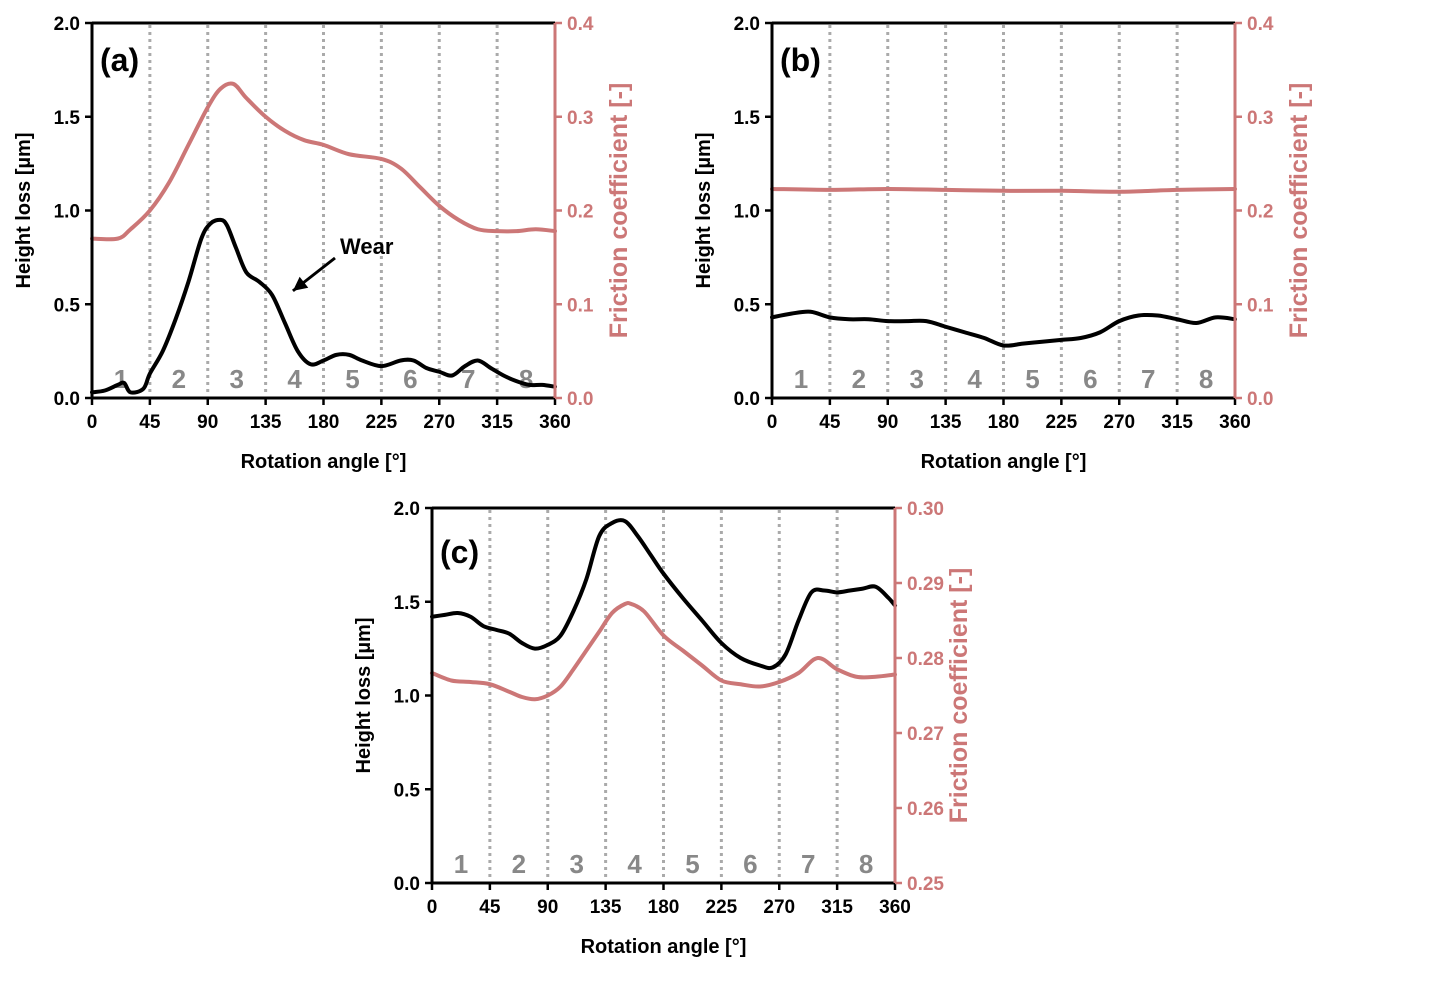  I want to click on y-right-tick-label: 0.27, so click(925, 734).